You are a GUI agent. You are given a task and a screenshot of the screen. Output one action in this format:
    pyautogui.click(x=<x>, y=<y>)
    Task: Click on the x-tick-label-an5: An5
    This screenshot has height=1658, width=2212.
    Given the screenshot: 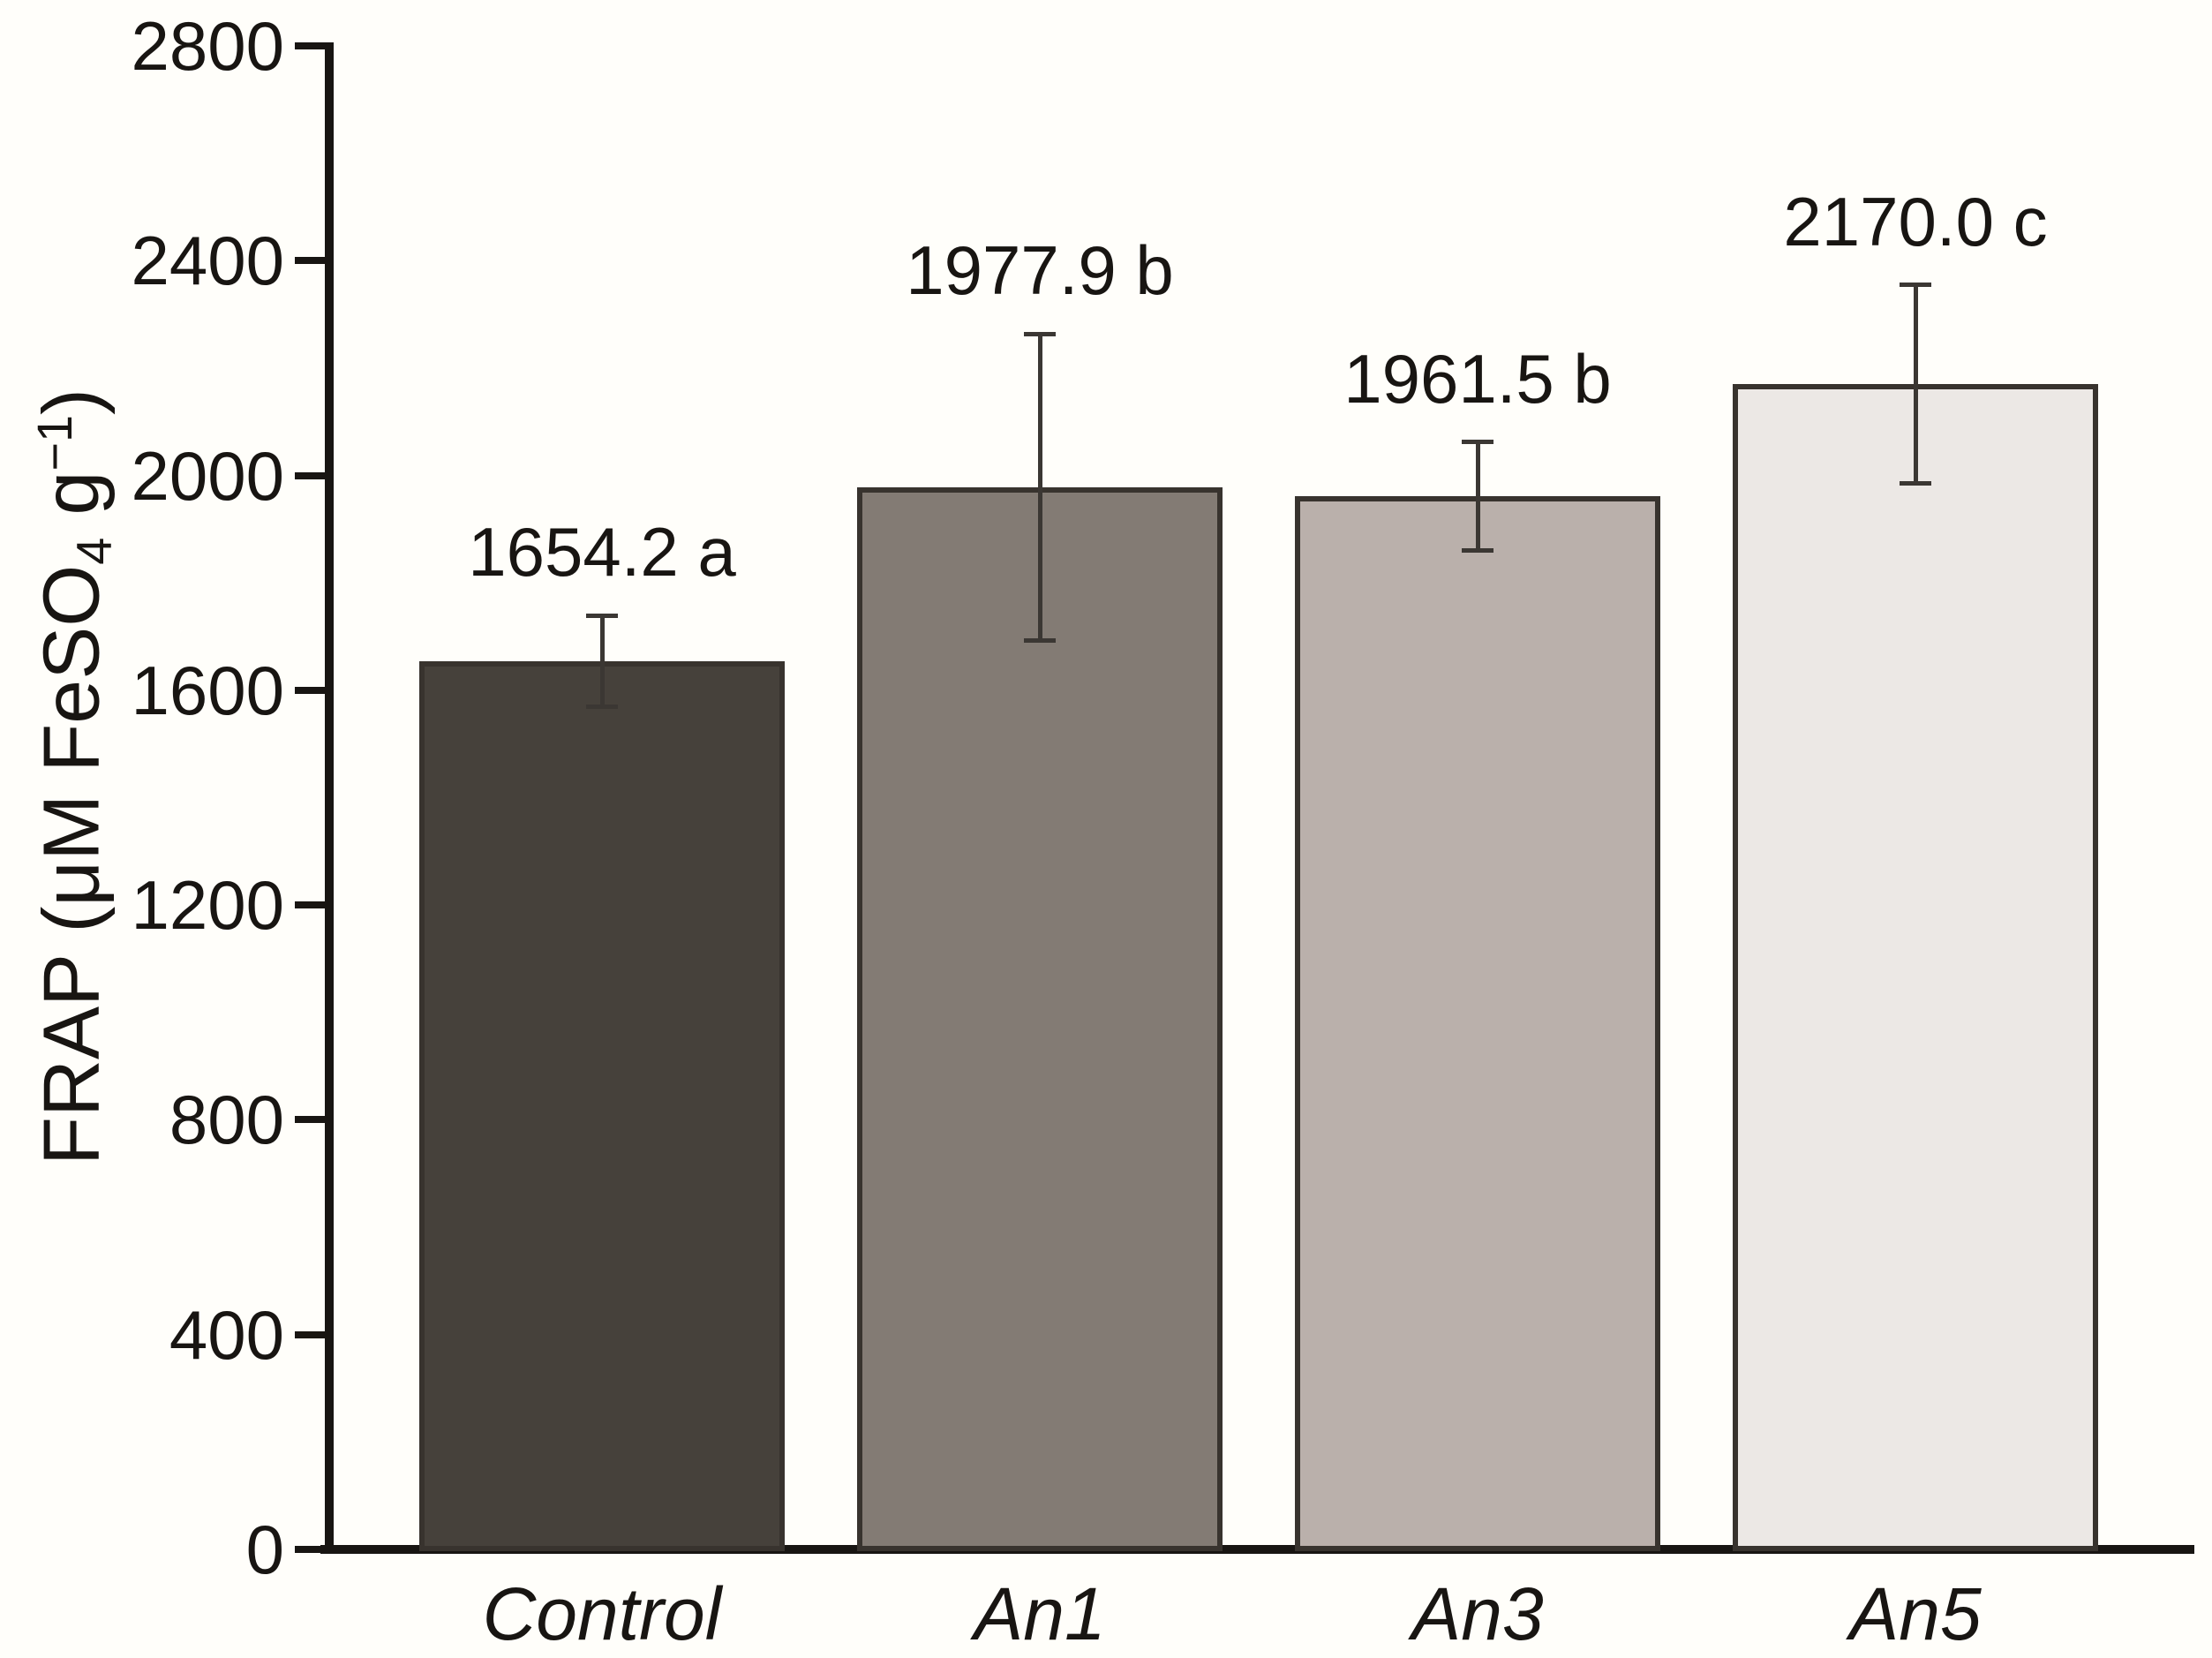 What is the action you would take?
    pyautogui.click(x=1916, y=1613)
    